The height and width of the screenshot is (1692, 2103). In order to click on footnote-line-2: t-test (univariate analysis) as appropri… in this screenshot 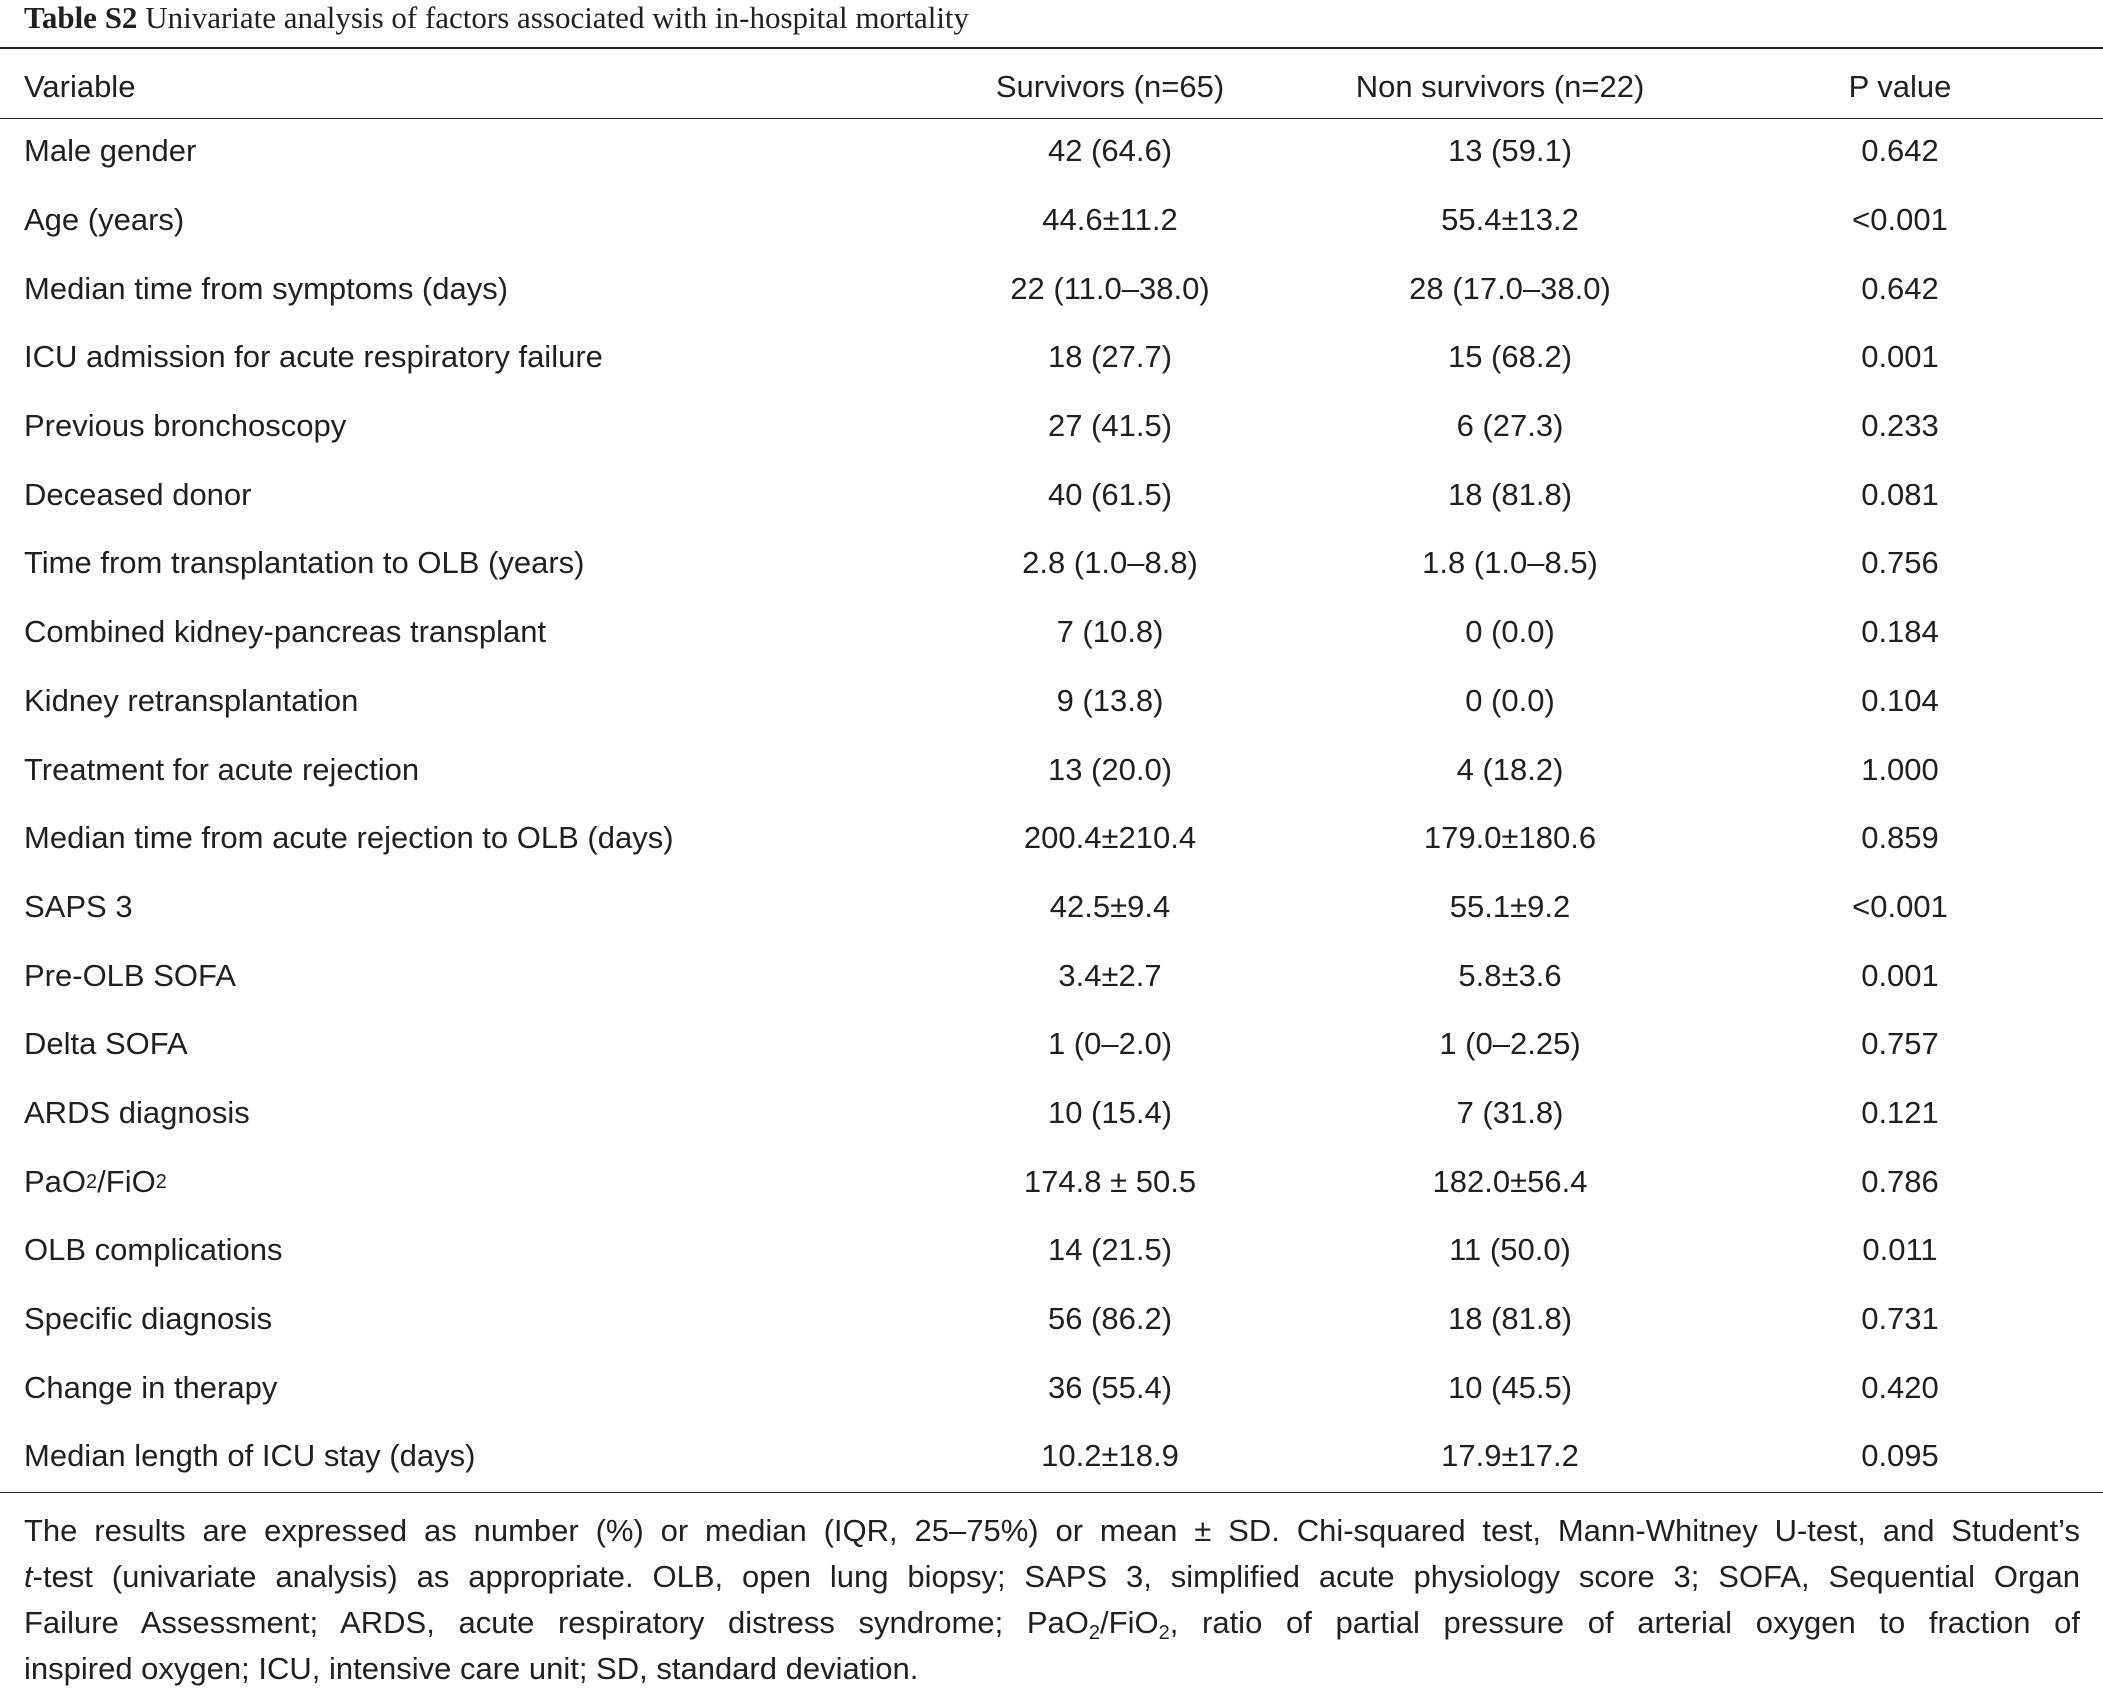, I will do `click(1052, 1577)`.